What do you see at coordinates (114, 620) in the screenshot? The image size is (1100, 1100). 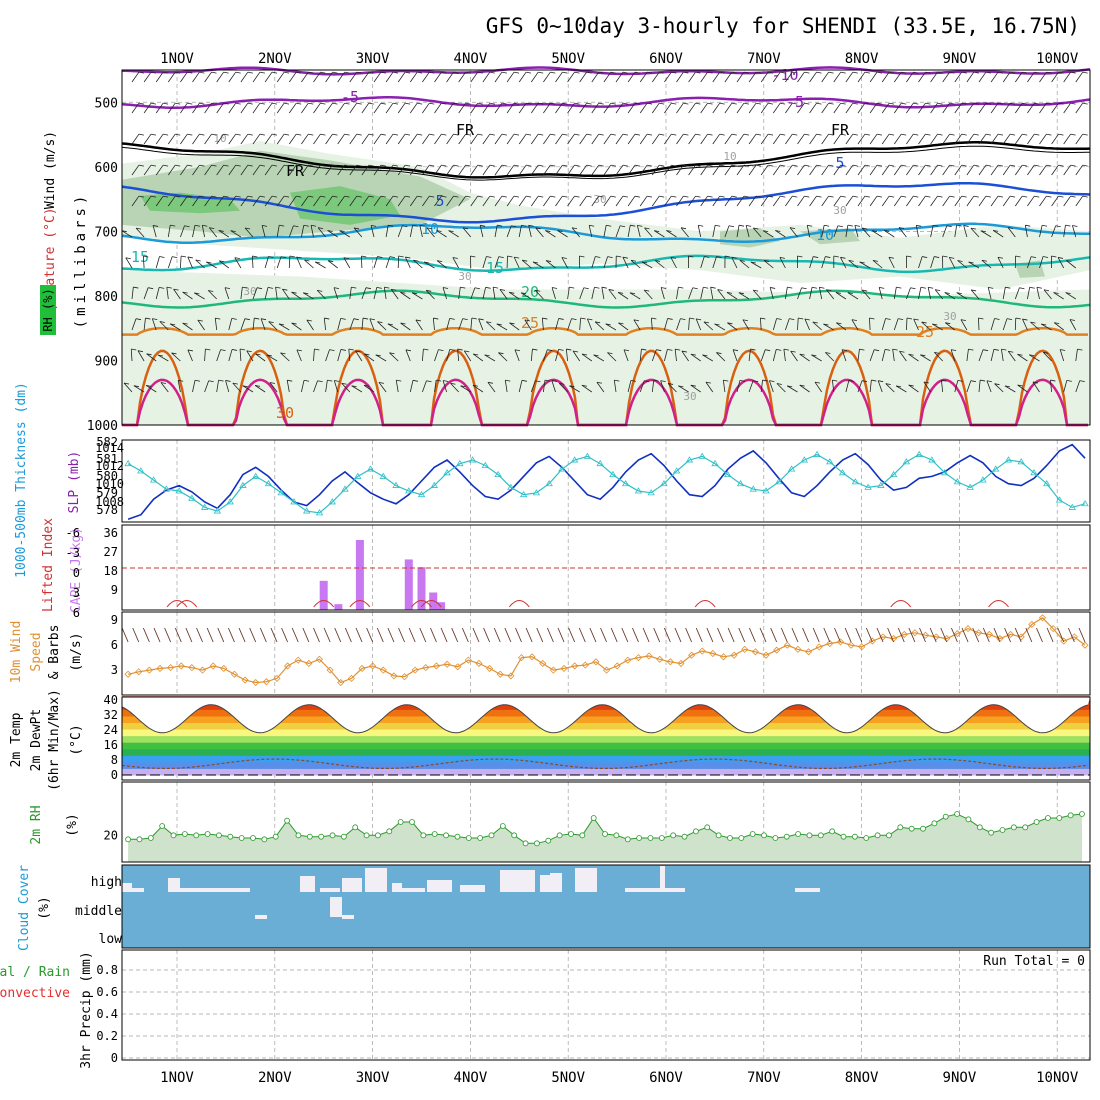 I see `wind10-tick-label: 9` at bounding box center [114, 620].